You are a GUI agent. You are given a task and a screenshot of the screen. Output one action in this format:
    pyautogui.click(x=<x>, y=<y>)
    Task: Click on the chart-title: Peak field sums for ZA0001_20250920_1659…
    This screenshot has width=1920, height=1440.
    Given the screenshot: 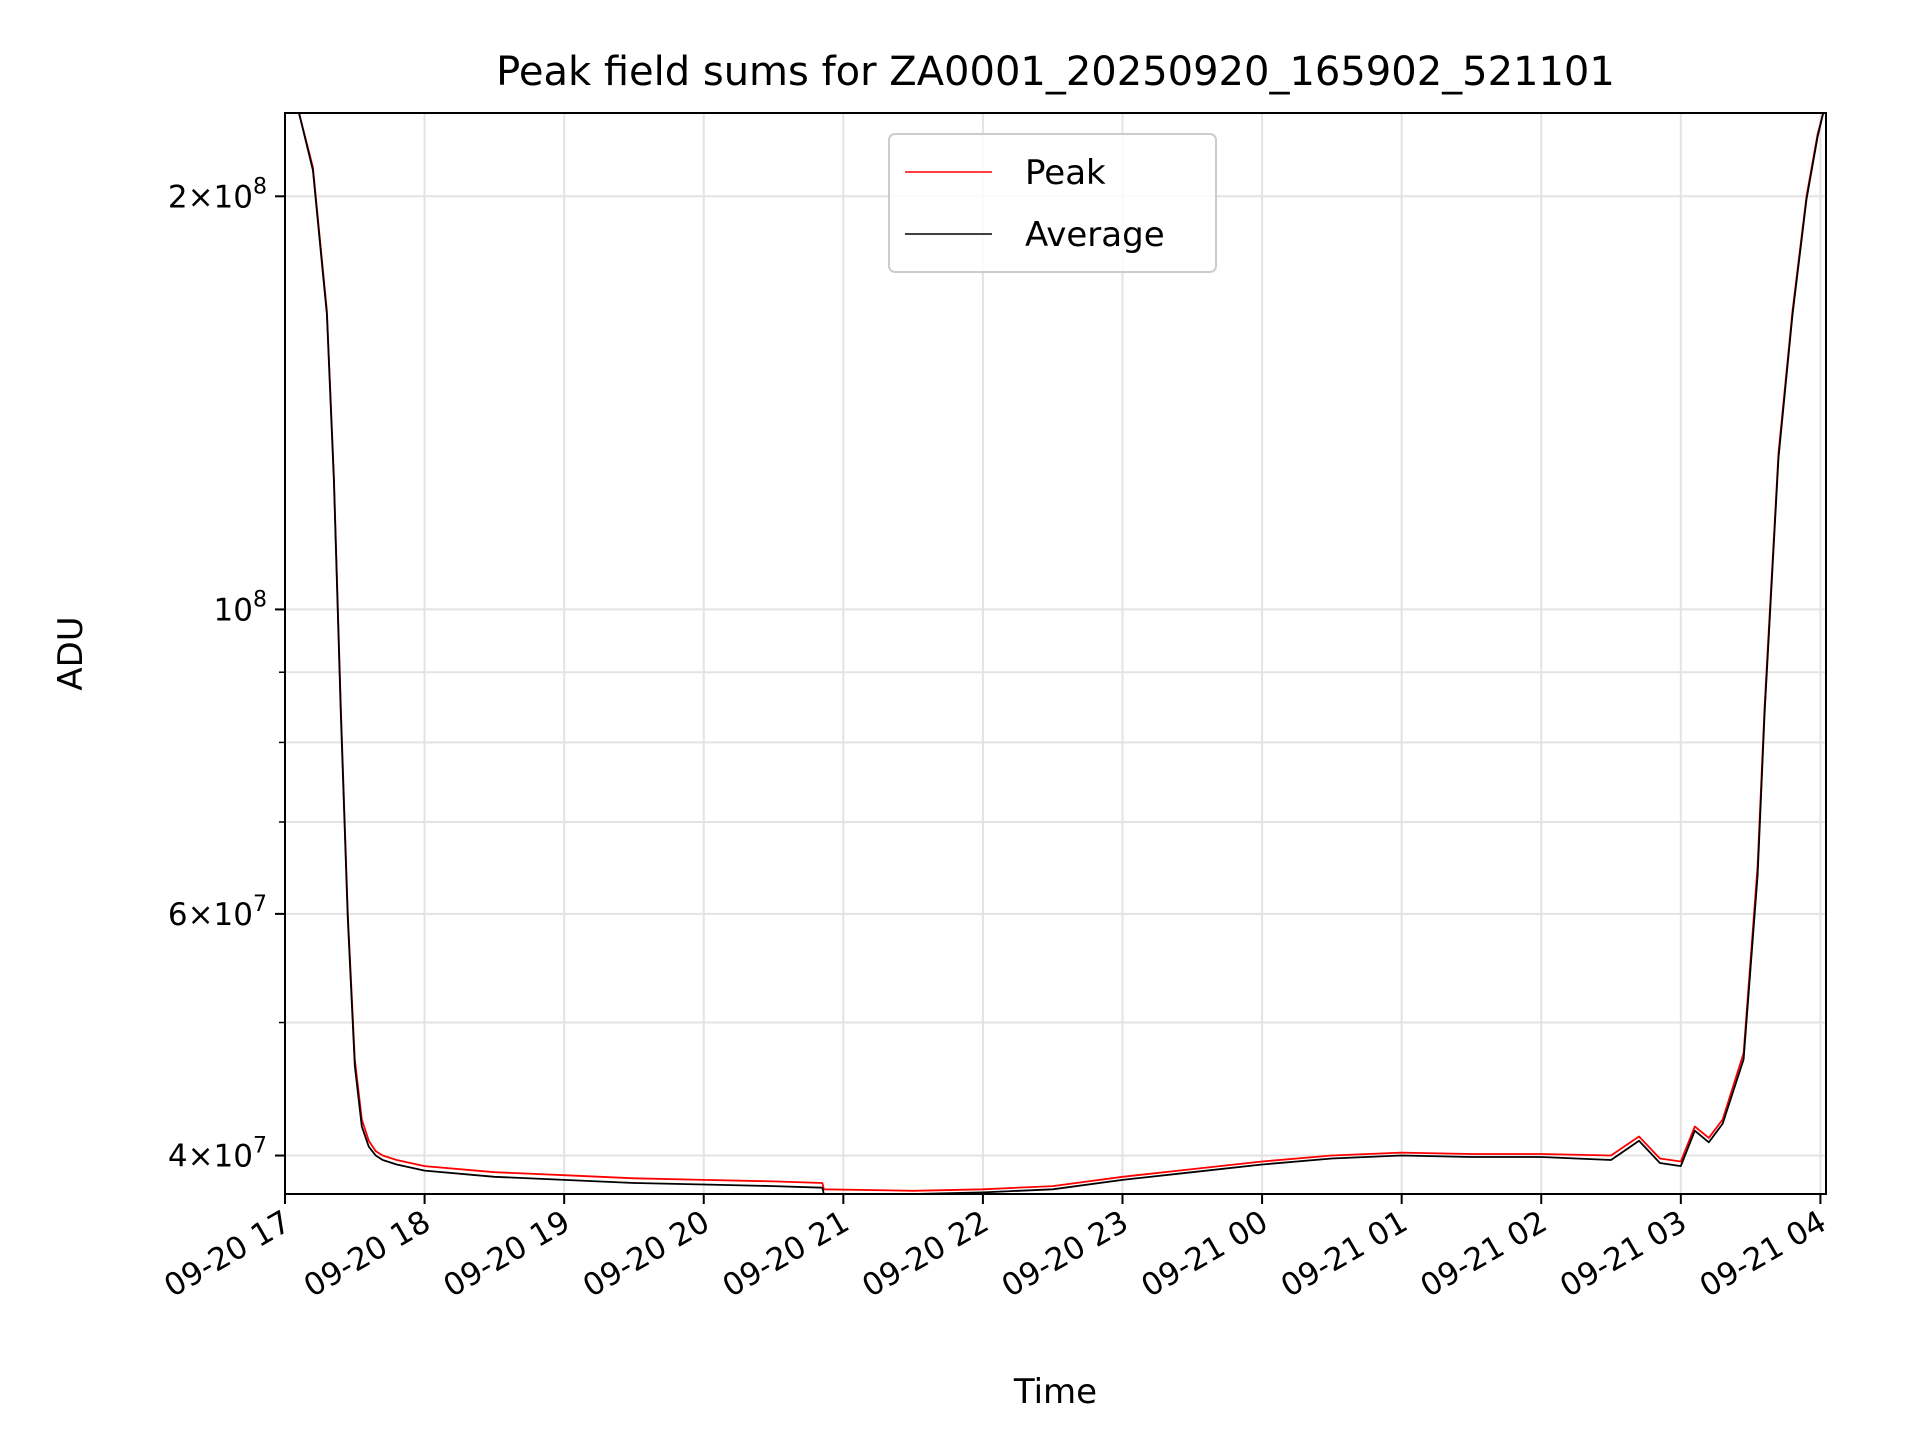 What is the action you would take?
    pyautogui.click(x=1055, y=72)
    